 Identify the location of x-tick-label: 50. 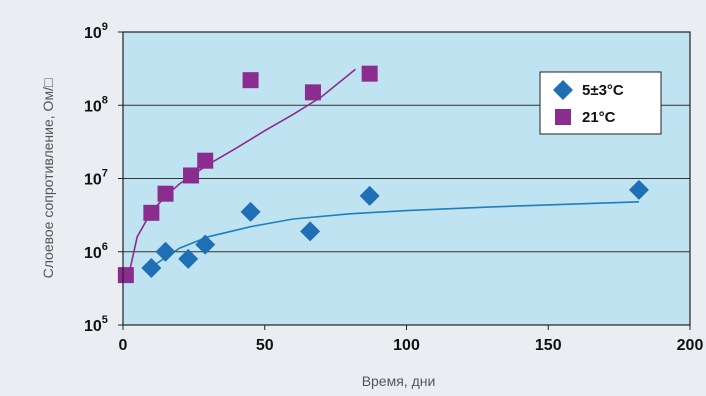
(265, 345).